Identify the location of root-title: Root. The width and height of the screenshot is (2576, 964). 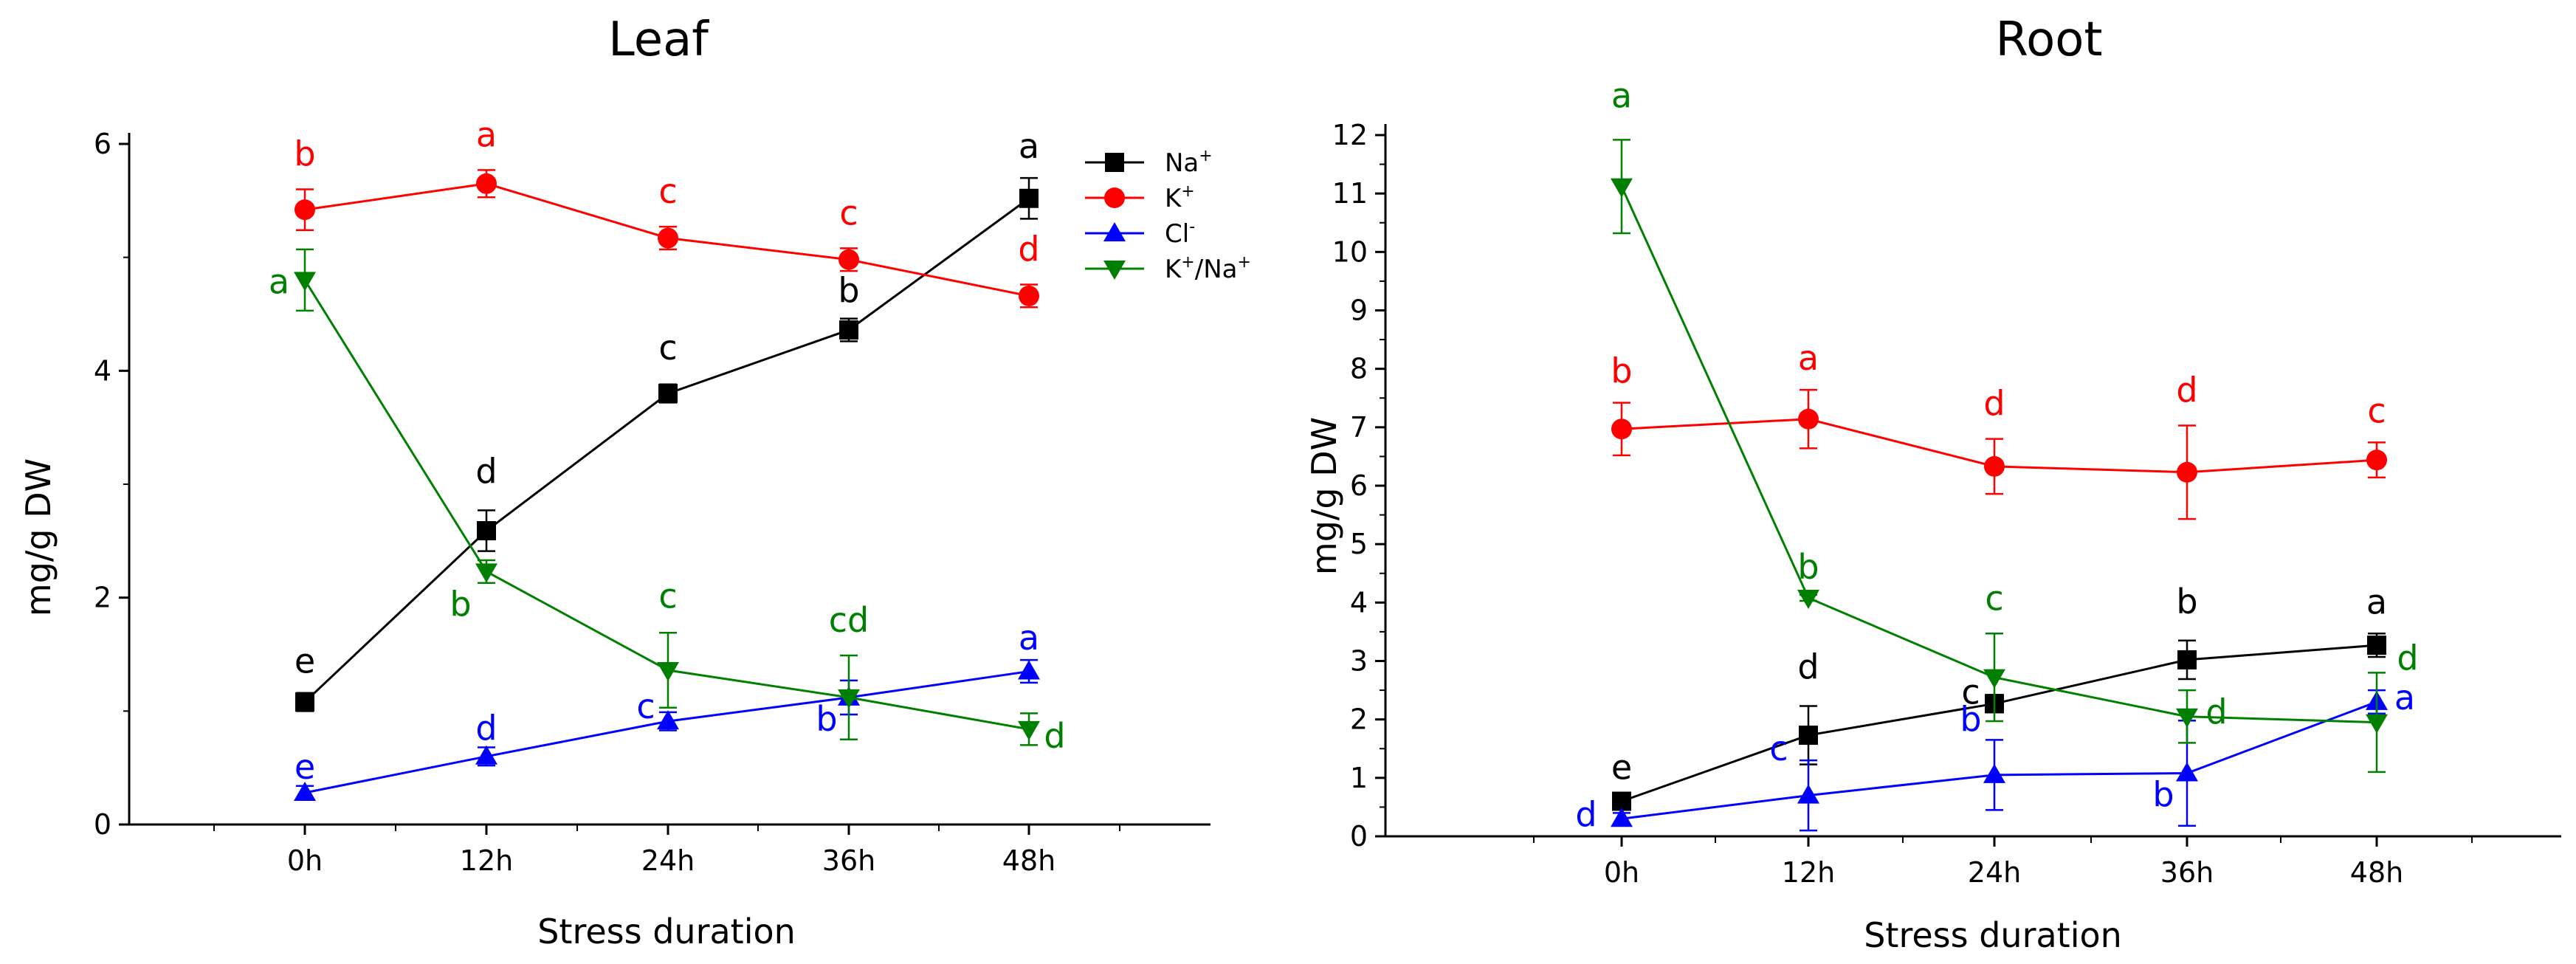
(2049, 40).